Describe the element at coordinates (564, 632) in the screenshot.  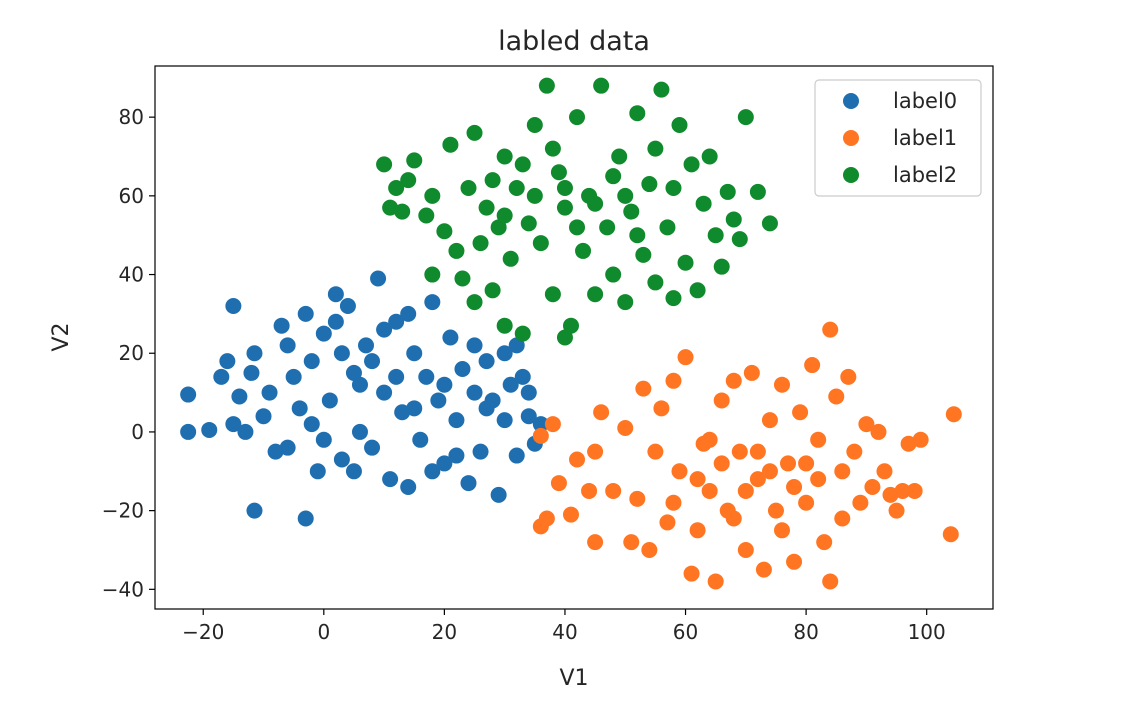
I see `x-tick-label: 40` at that location.